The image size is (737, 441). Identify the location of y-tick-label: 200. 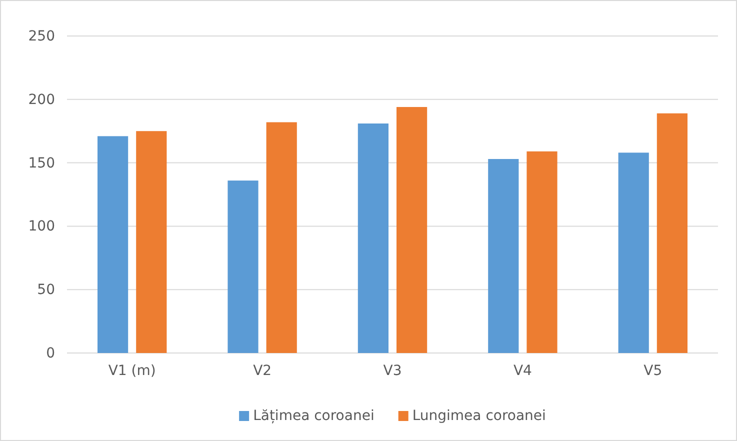
(41, 100).